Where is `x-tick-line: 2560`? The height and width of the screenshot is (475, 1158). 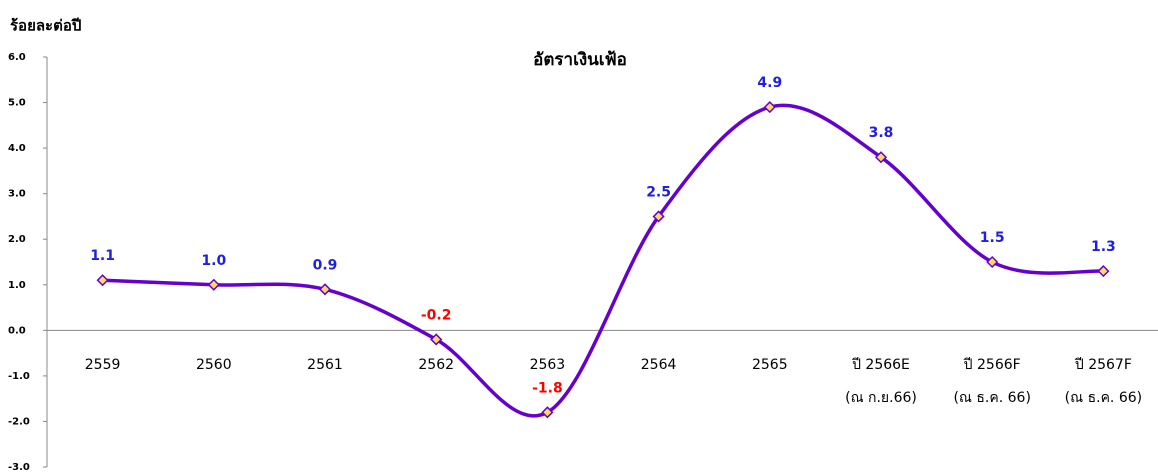
x-tick-line: 2560 is located at coordinates (214, 365).